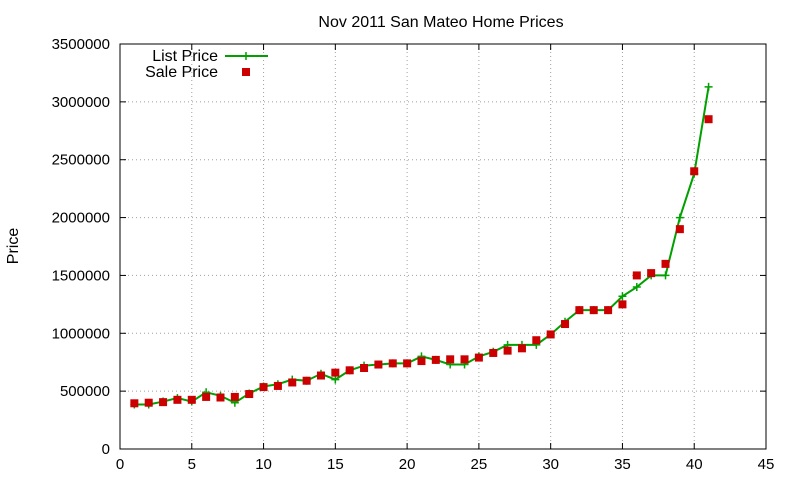 This screenshot has width=800, height=480. Describe the element at coordinates (120, 464) in the screenshot. I see `x-tick-label: 0` at that location.